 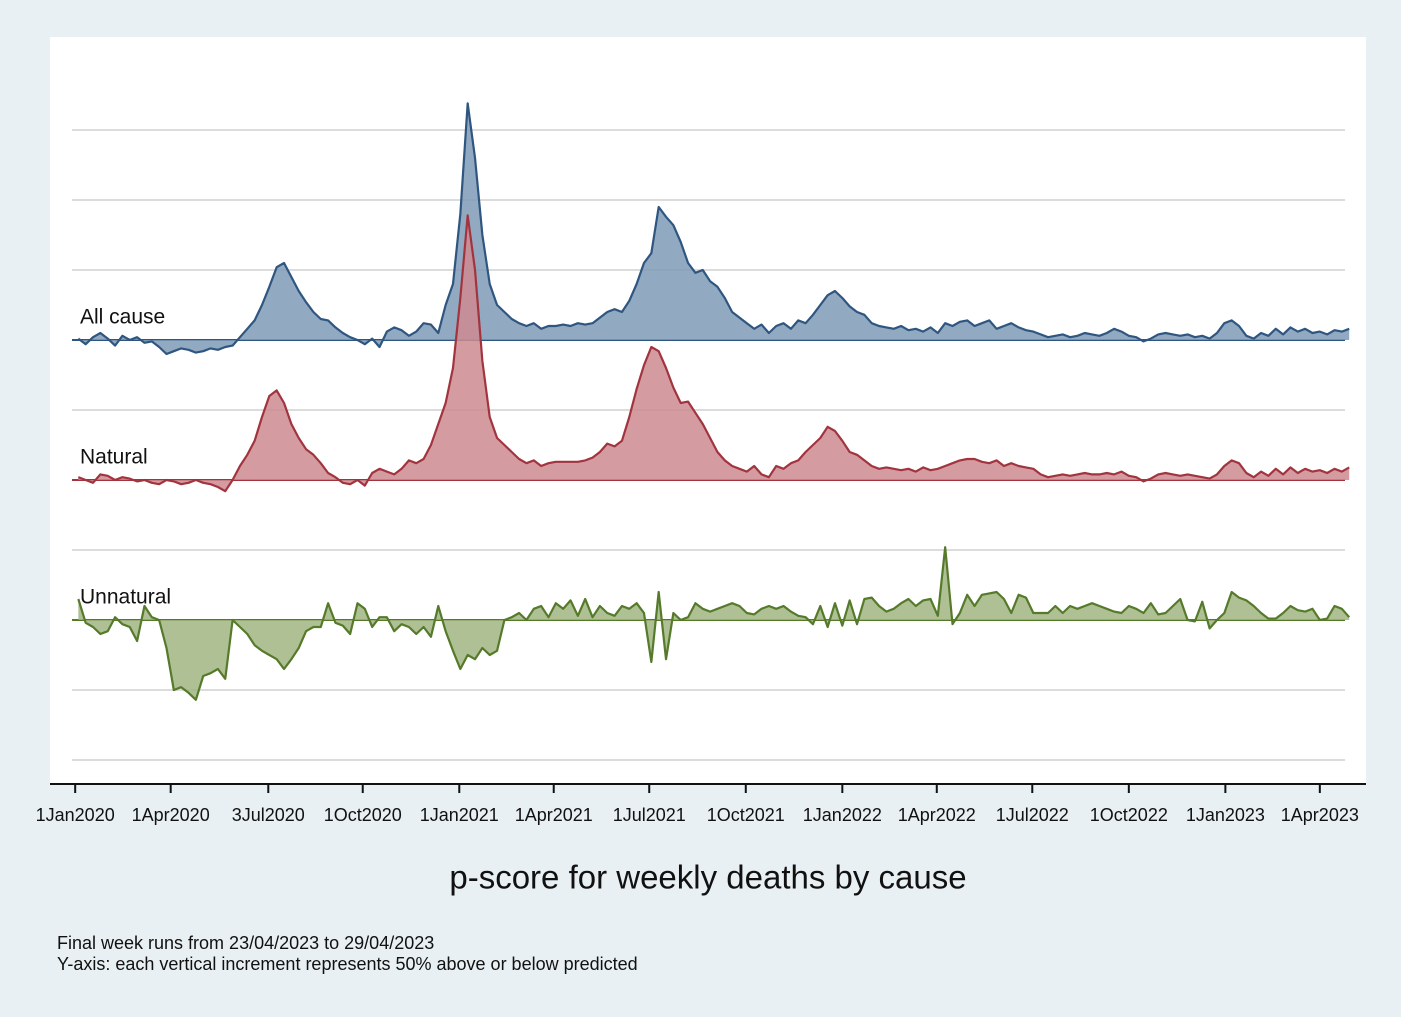 I want to click on x-tick-label: 1Jul2021, so click(x=649, y=815).